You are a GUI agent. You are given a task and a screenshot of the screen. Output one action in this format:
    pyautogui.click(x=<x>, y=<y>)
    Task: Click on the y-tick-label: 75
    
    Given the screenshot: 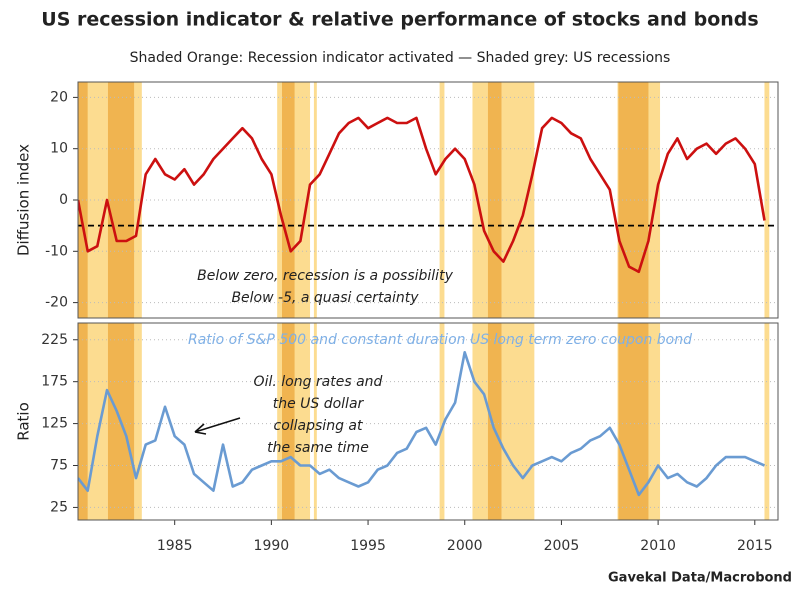 What is the action you would take?
    pyautogui.click(x=59, y=466)
    